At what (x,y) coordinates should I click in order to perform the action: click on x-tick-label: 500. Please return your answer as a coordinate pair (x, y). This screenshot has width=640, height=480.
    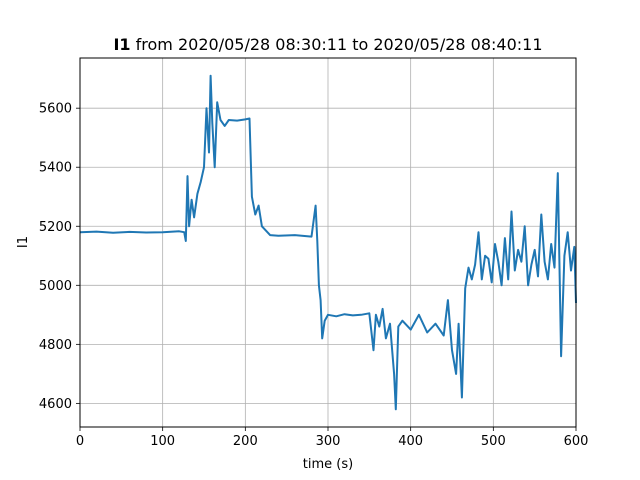
    Looking at the image, I should click on (493, 441).